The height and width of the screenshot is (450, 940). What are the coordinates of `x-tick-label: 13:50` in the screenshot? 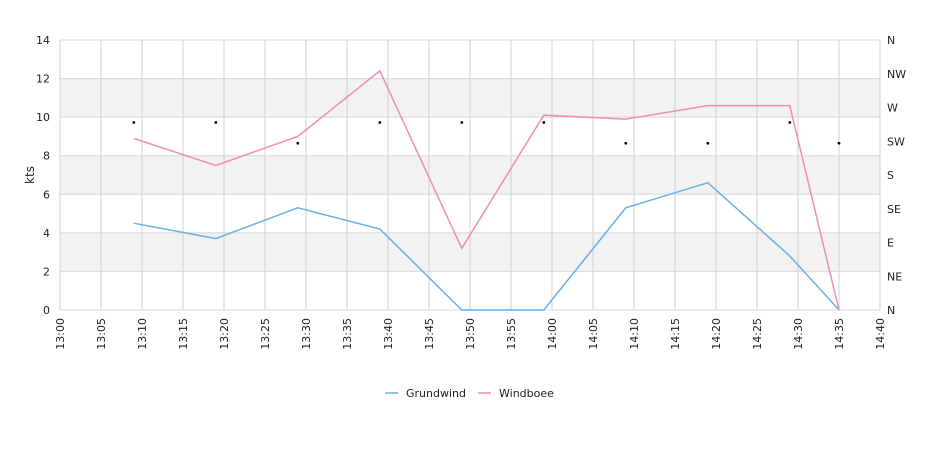 It's located at (470, 334).